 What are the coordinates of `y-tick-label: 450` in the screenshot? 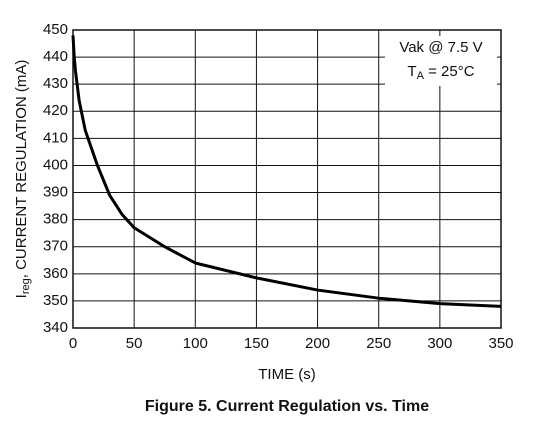 It's located at (55, 29).